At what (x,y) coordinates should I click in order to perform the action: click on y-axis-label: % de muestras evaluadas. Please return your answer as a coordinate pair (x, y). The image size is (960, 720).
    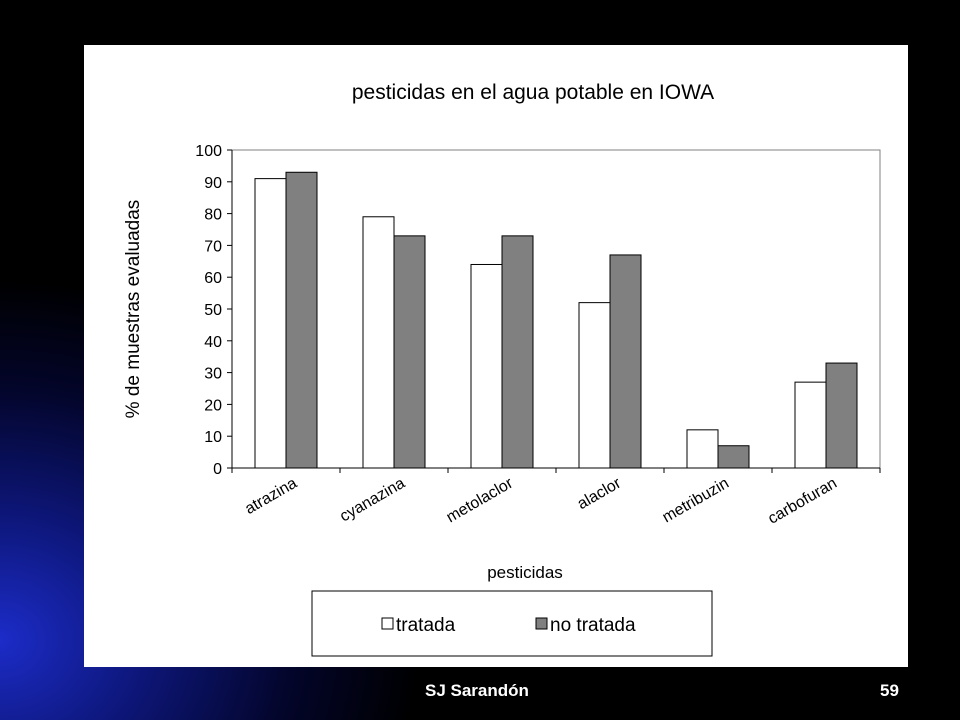
    Looking at the image, I should click on (133, 309).